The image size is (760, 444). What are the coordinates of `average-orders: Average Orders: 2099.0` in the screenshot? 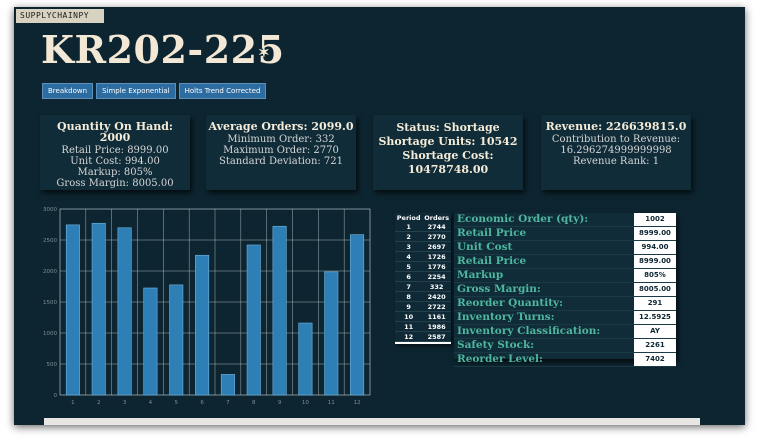 It's located at (281, 126).